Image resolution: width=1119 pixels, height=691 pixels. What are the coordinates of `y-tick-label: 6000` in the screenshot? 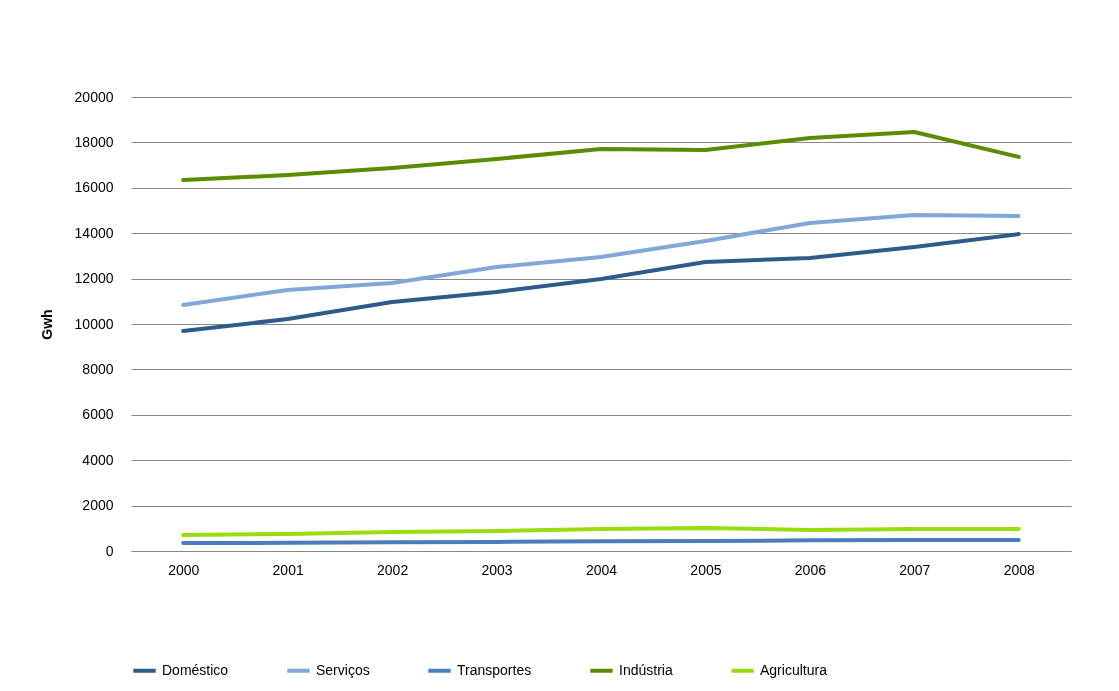 It's located at (98, 414).